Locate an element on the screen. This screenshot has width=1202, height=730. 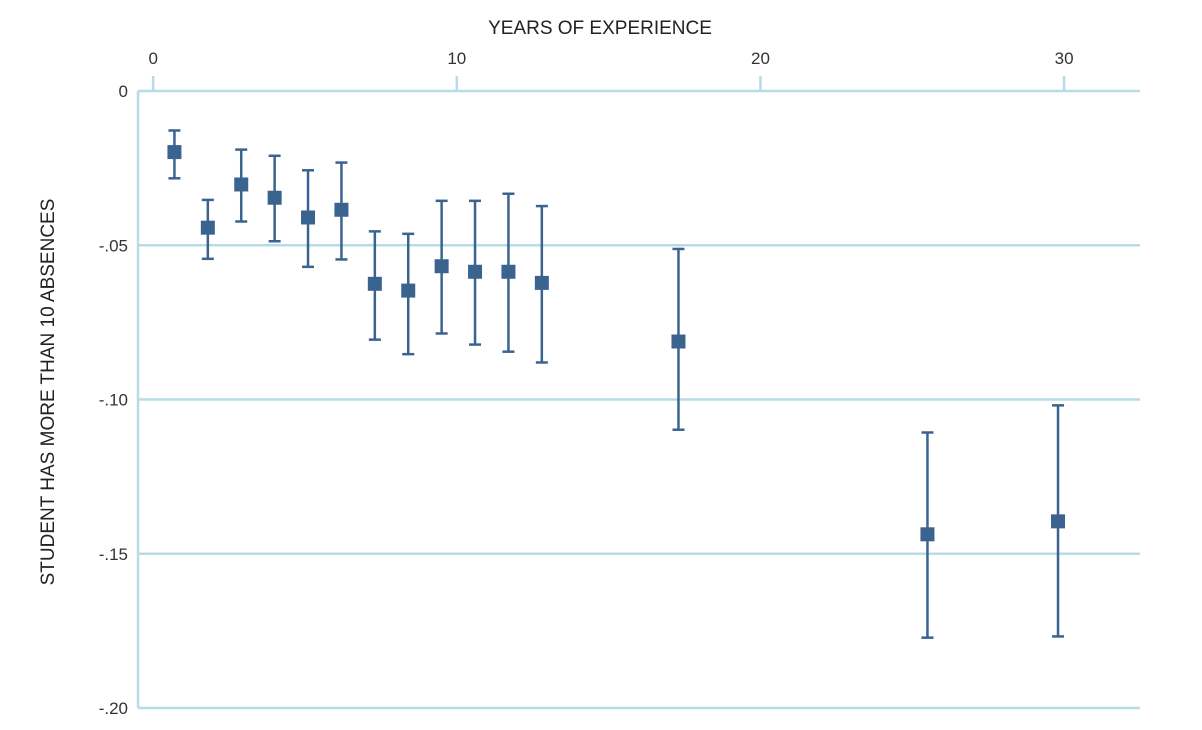
y-axis-title: STUDENT HAS MORE THAN 10 ABSENCES is located at coordinates (48, 392).